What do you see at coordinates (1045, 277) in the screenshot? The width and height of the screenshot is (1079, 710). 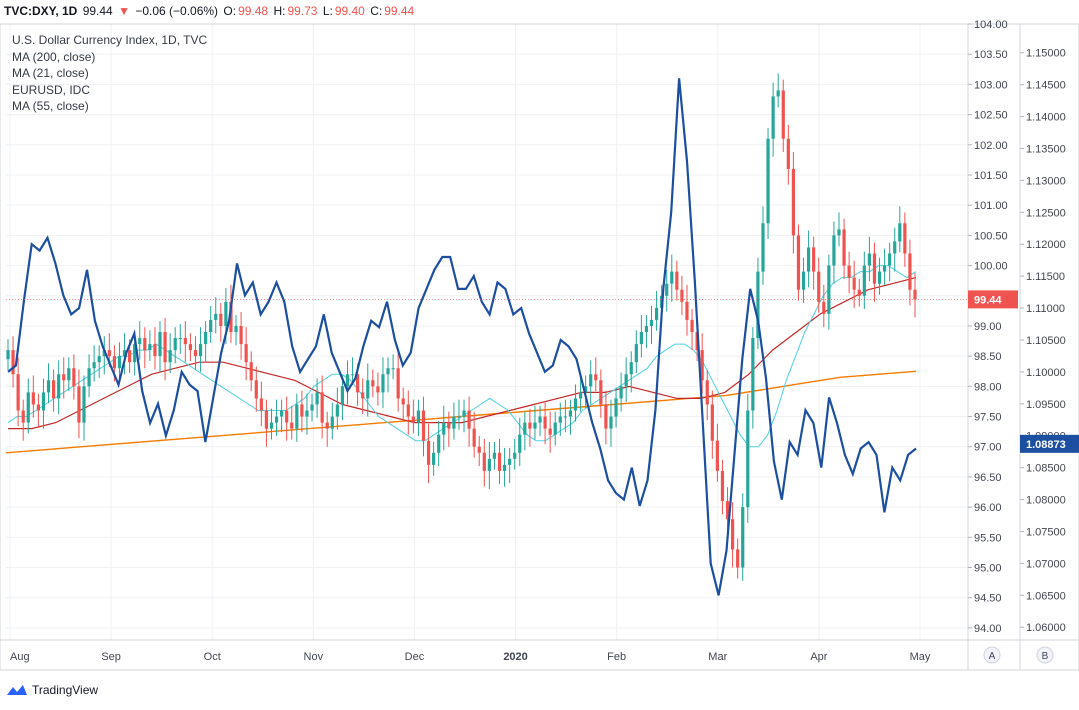 I see `axis-b-tick-label: 1.11500` at bounding box center [1045, 277].